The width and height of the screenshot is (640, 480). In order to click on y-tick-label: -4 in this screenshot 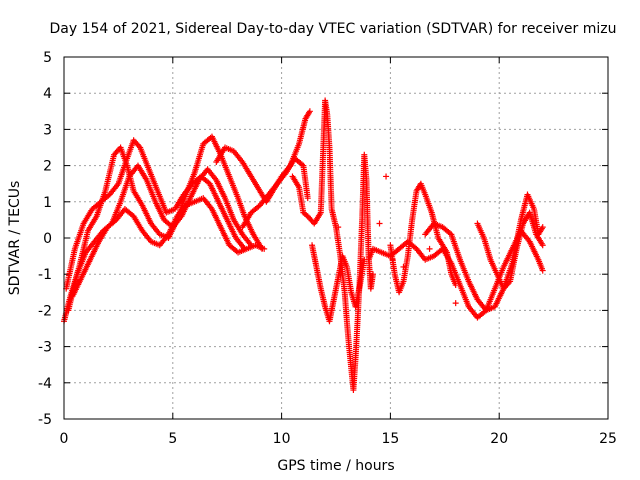, I will do `click(45, 384)`.